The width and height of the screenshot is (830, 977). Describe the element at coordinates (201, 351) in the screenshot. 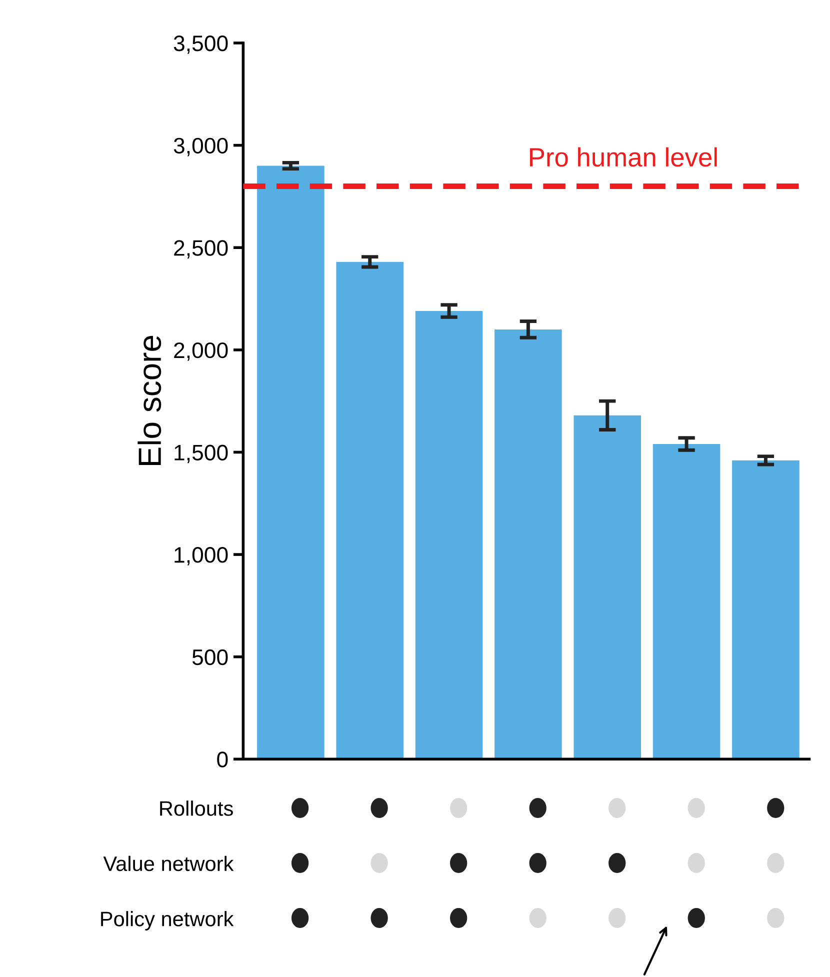

I see `y-tick-label: 2,000` at that location.